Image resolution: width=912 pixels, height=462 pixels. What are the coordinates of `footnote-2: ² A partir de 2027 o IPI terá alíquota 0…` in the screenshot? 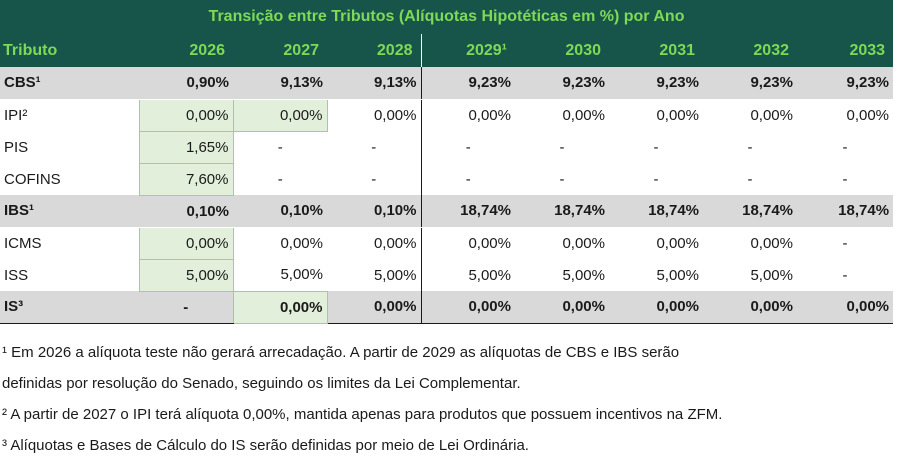 It's located at (362, 414).